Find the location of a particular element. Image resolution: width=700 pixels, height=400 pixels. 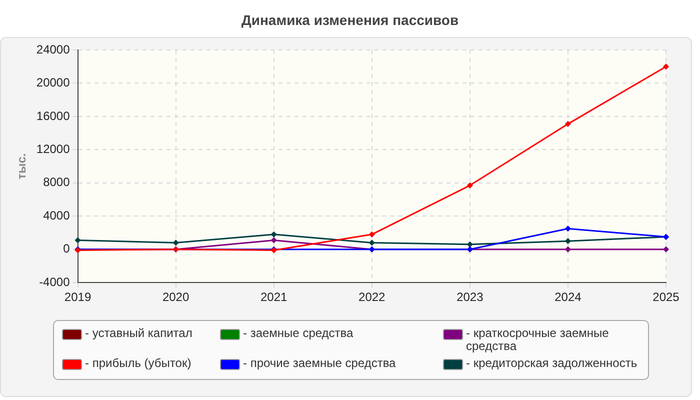

x-tick-label: 2020 is located at coordinates (176, 297).